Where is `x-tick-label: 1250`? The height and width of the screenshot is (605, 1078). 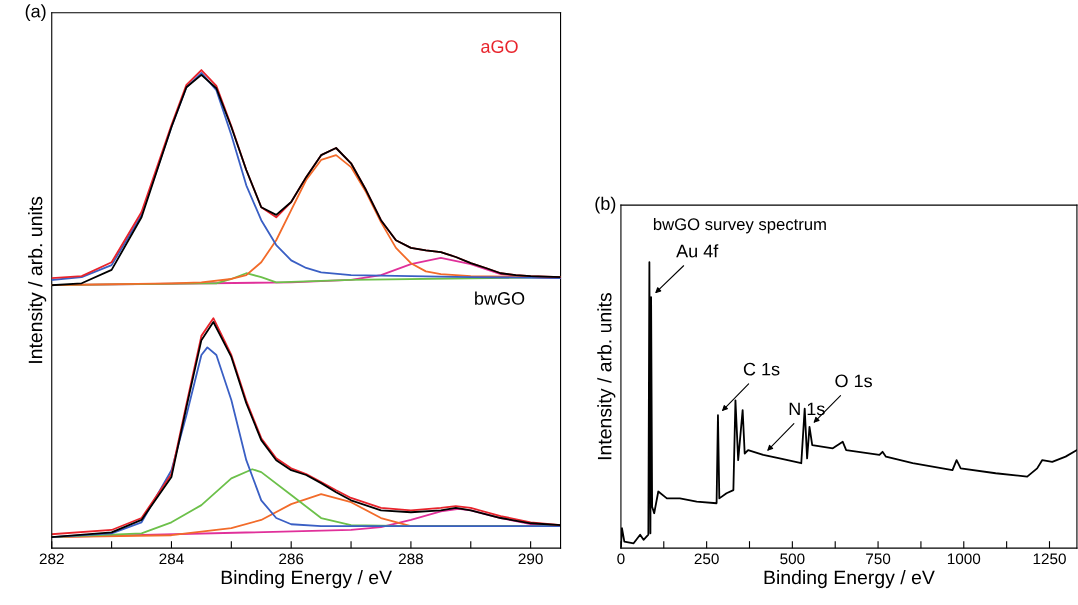
x-tick-label: 1250 is located at coordinates (1049, 559).